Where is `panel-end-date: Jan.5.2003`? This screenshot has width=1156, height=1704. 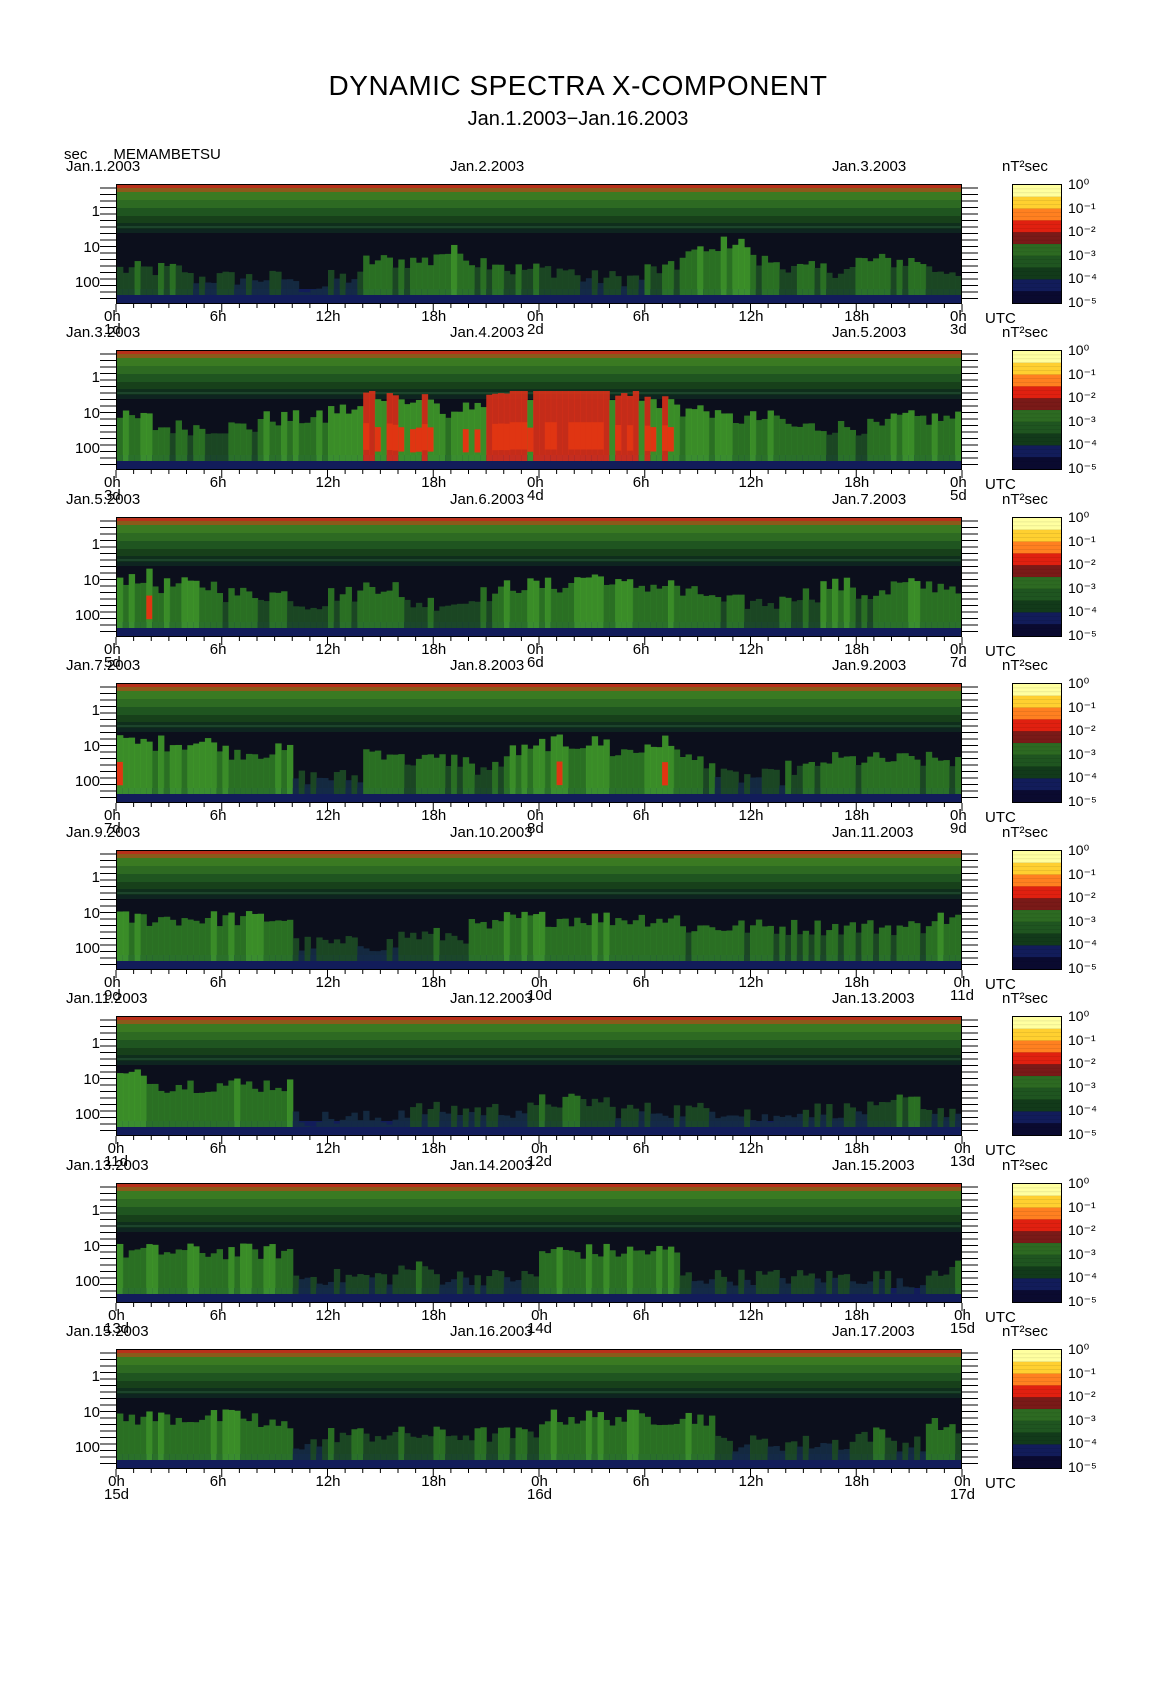
panel-end-date: Jan.5.2003 is located at coordinates (869, 332).